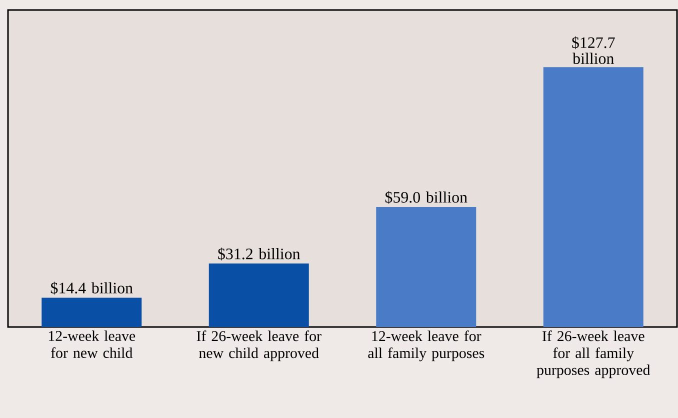 This screenshot has height=418, width=678. I want to click on x-tick-label: 12-week leave for new child, so click(92, 344).